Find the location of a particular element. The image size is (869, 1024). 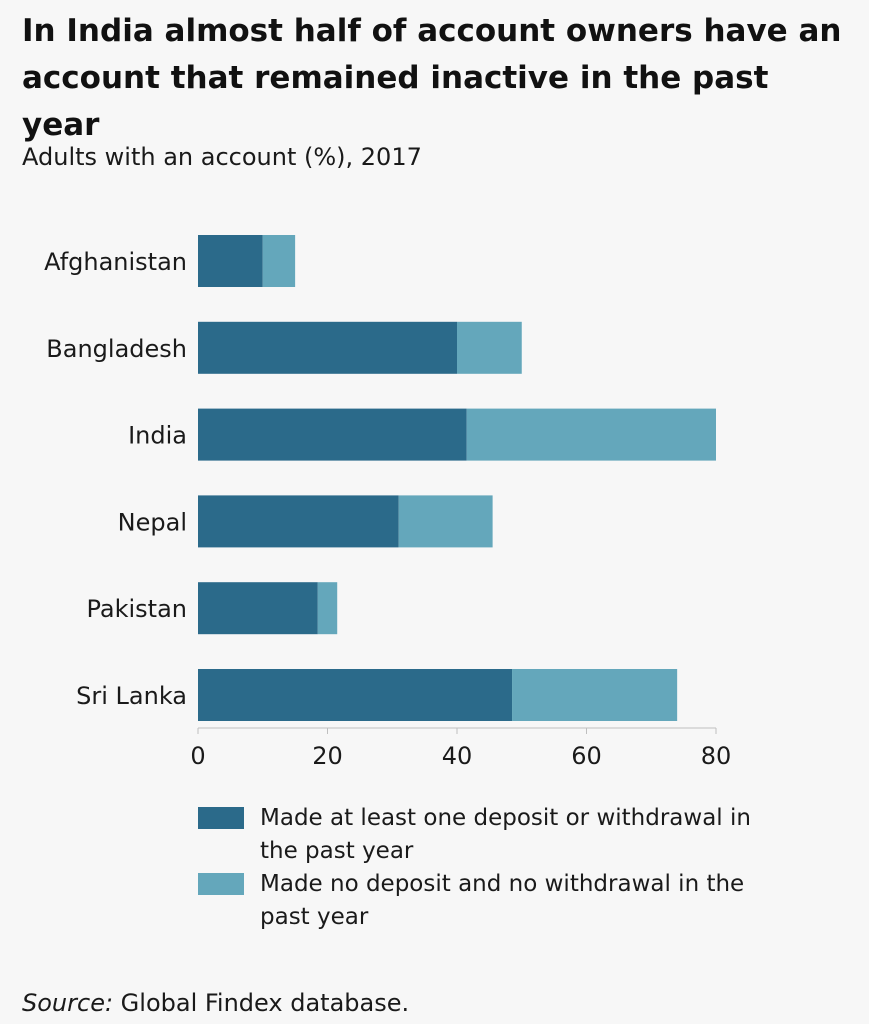

x-axis: 0 20 40 60 80 is located at coordinates (461, 748).